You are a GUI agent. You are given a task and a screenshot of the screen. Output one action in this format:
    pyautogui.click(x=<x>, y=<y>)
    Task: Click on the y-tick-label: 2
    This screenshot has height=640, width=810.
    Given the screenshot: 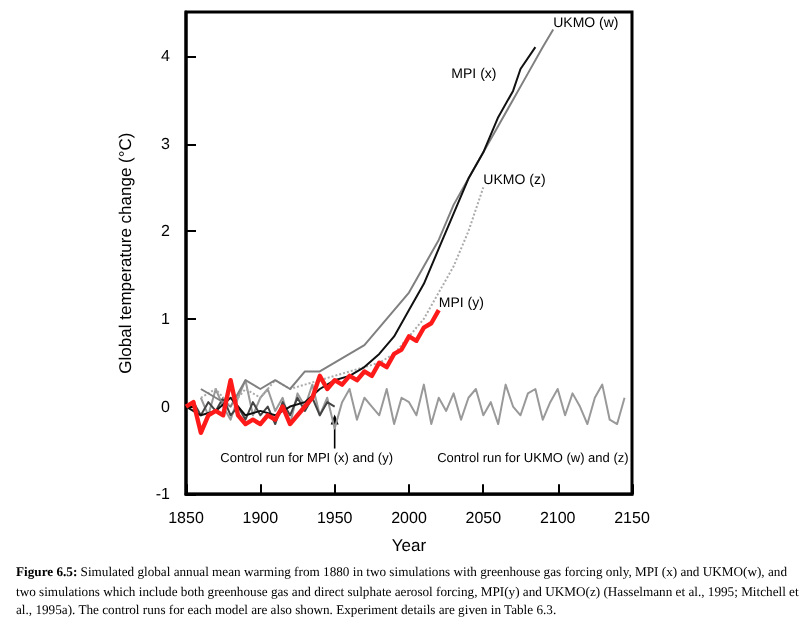 What is the action you would take?
    pyautogui.click(x=166, y=231)
    